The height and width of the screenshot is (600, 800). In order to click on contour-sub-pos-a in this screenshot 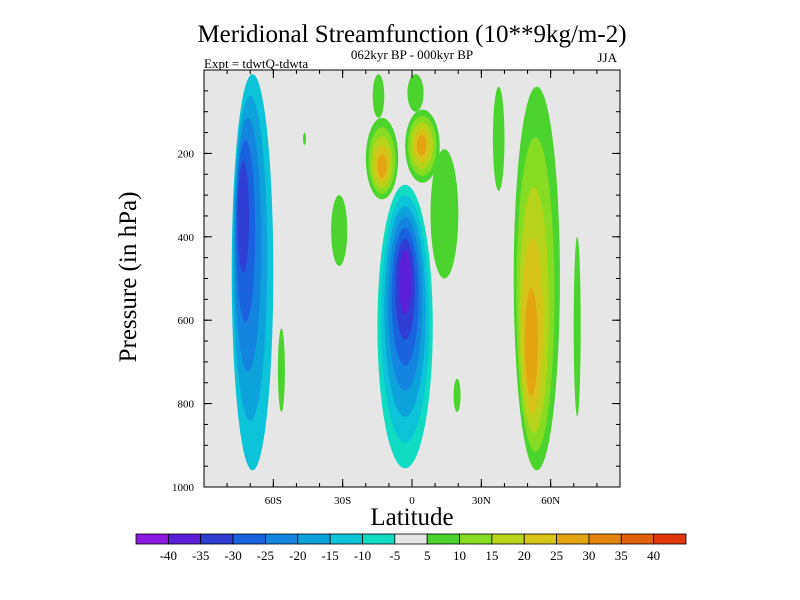, I will do `click(339, 230)`.